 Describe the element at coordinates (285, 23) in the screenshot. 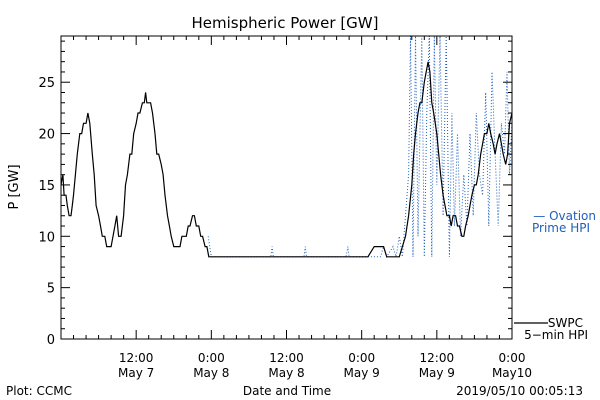

I see `chart-title: Hemispheric Power [GW]` at that location.